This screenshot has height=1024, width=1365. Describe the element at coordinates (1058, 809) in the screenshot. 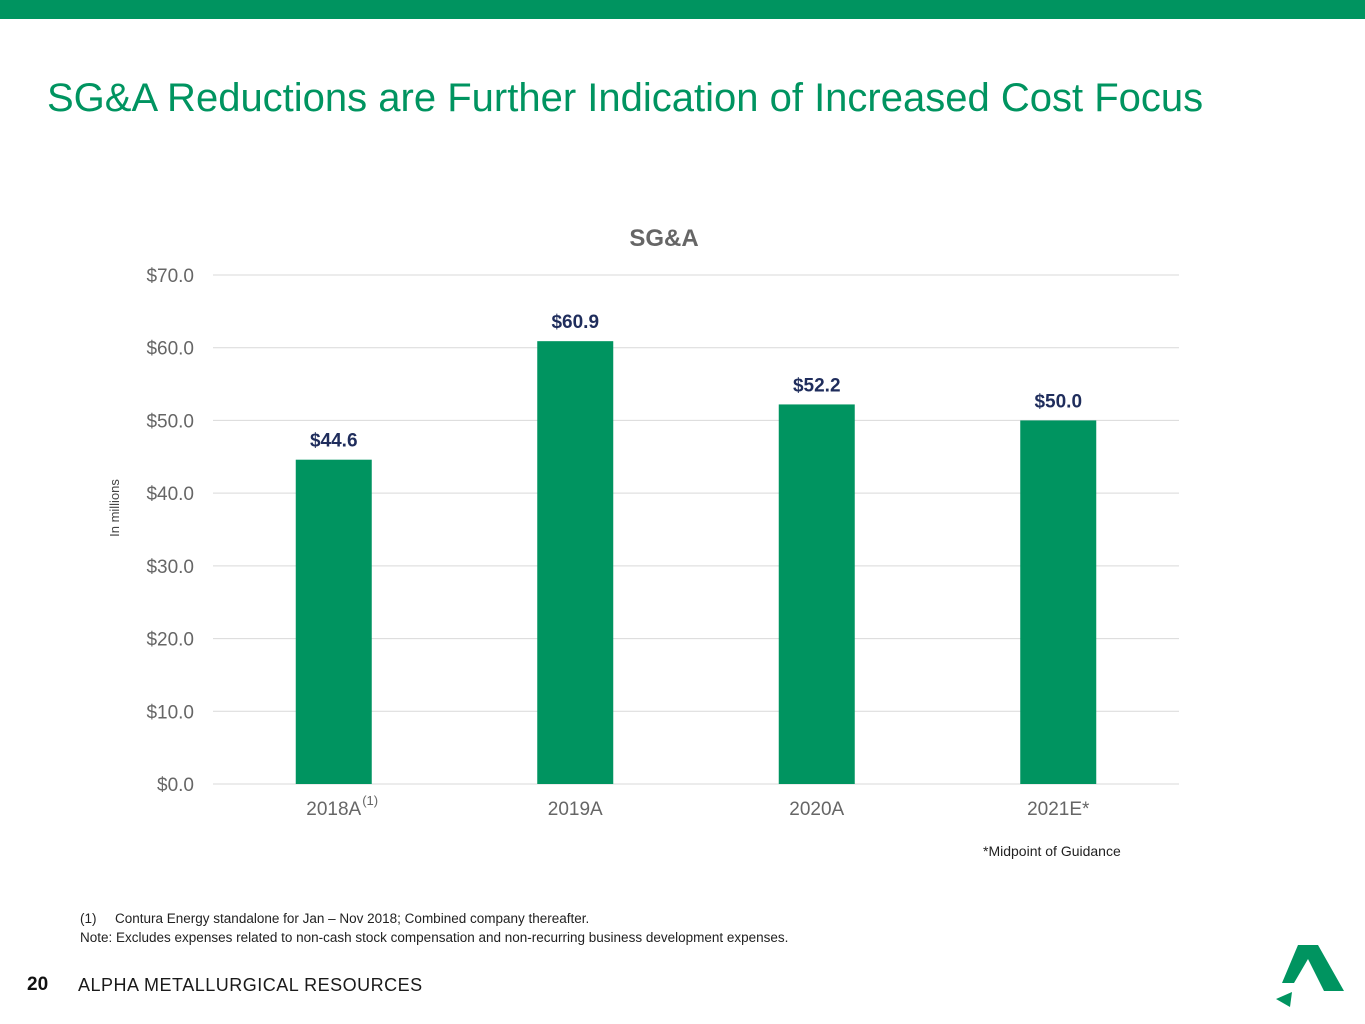

I see `x-tick-label: 2021E*` at that location.